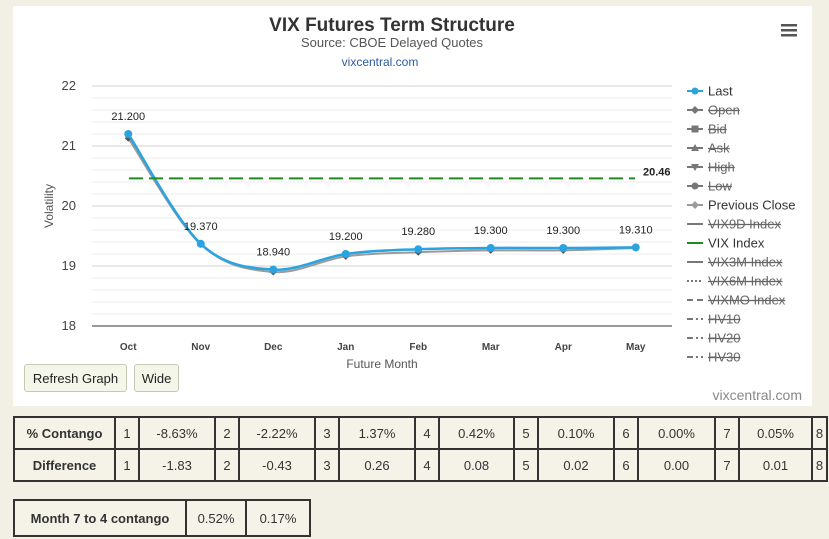  I want to click on last-data-label: 19.280, so click(418, 232).